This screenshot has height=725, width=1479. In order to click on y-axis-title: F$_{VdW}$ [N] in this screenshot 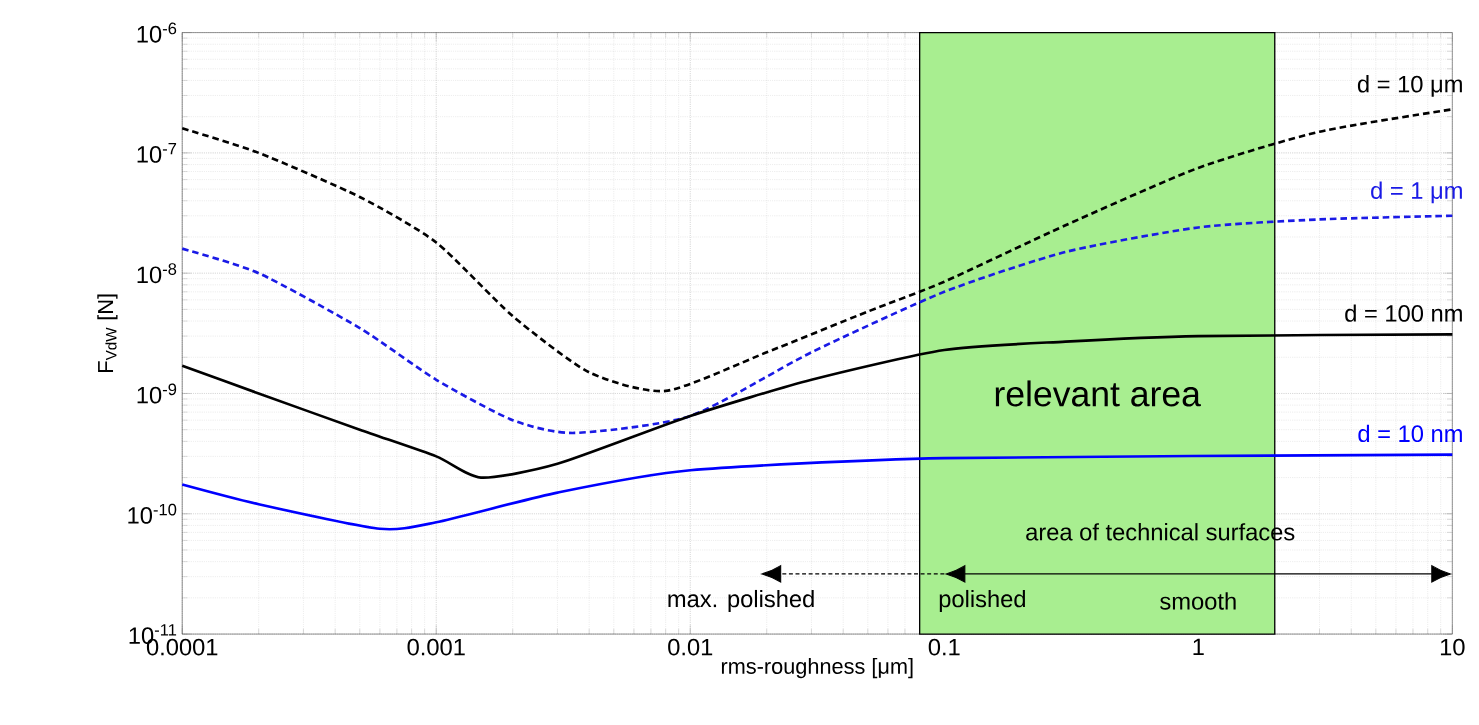, I will do `click(107, 333)`.